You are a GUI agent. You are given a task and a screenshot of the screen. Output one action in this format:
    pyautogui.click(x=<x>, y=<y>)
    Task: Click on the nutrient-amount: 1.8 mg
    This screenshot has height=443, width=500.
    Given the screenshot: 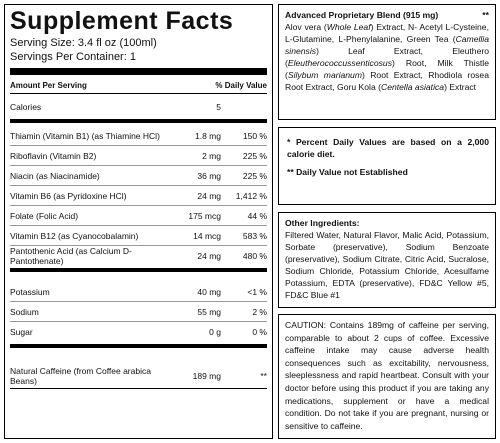 What is the action you would take?
    pyautogui.click(x=208, y=135)
    